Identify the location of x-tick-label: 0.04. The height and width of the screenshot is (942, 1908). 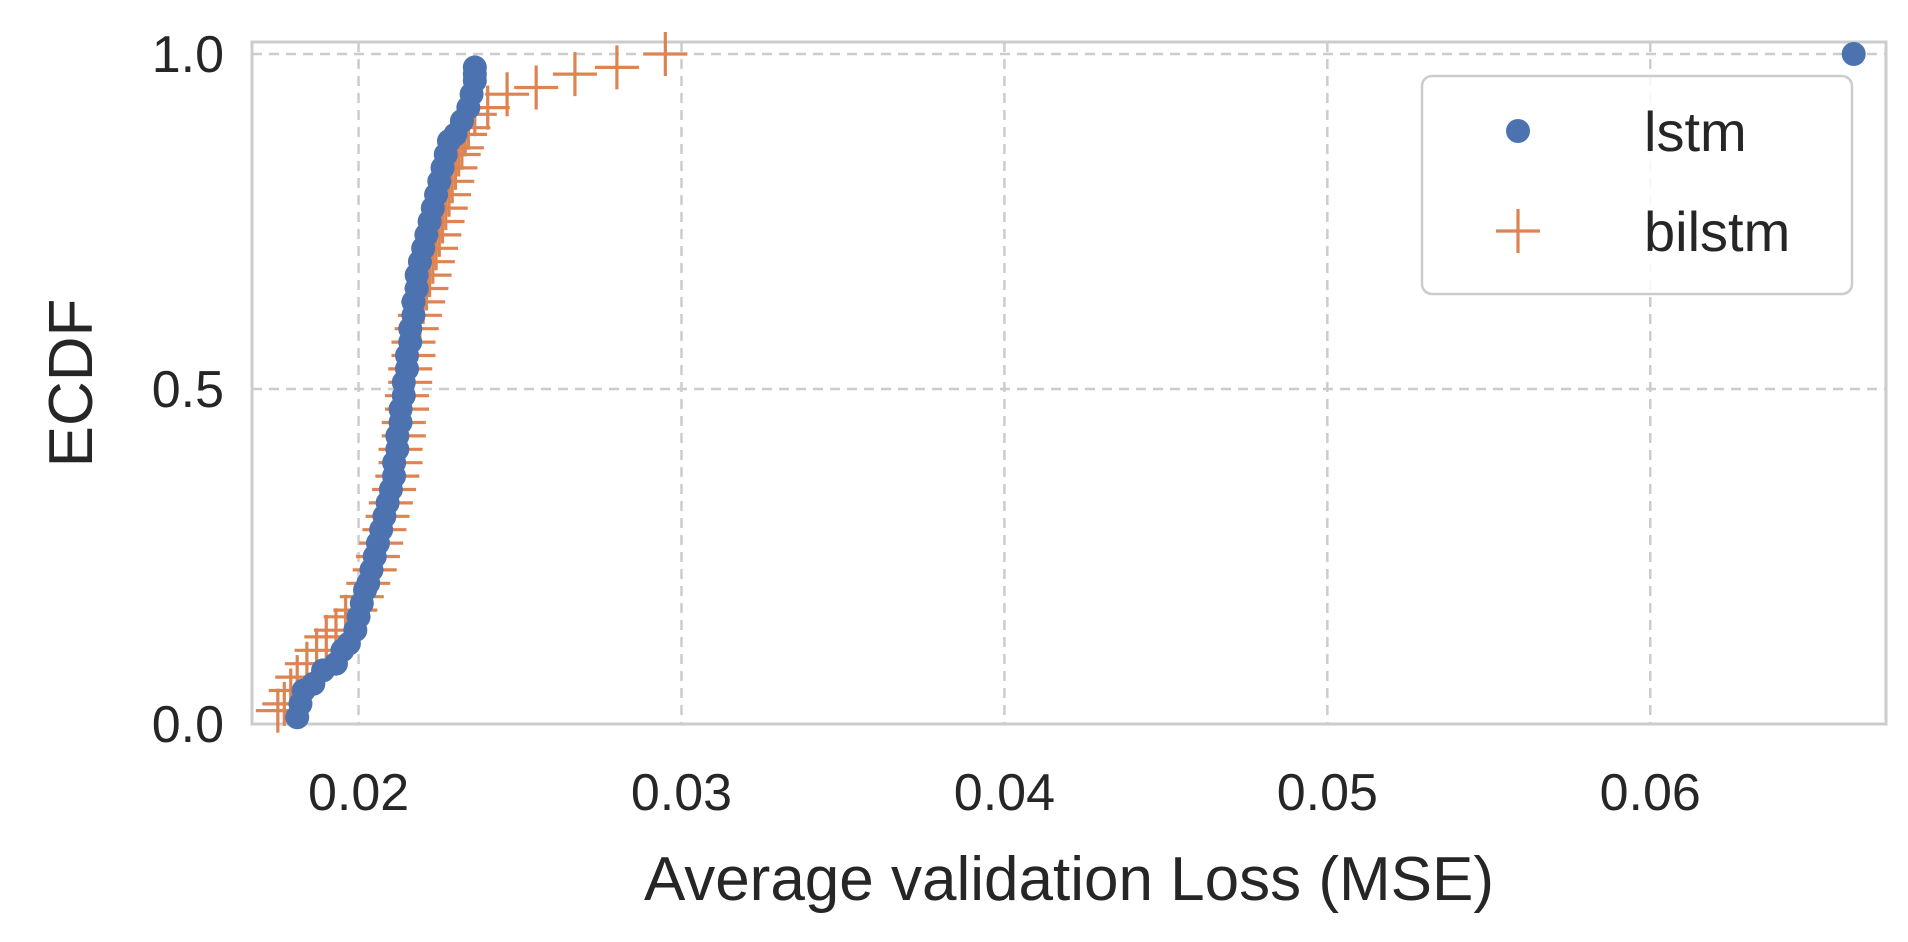
(1004, 793).